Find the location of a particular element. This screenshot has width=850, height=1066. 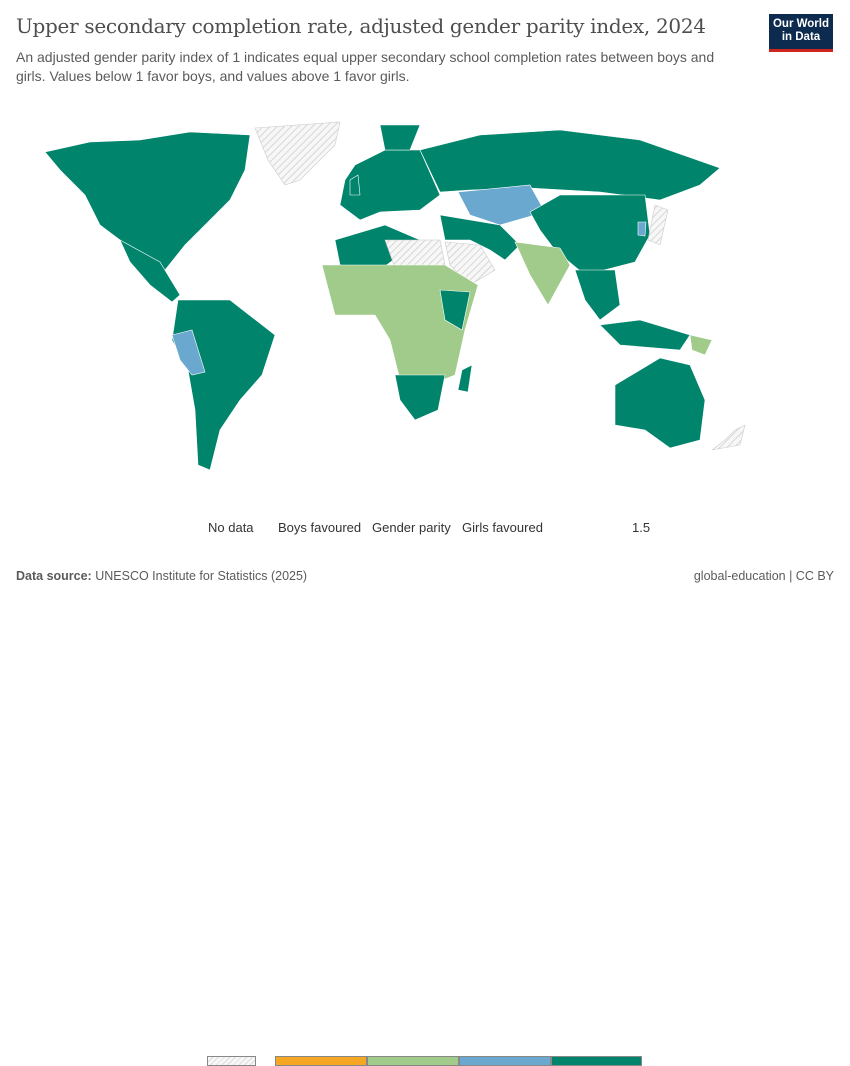

region-southeast-asia is located at coordinates (597, 295).